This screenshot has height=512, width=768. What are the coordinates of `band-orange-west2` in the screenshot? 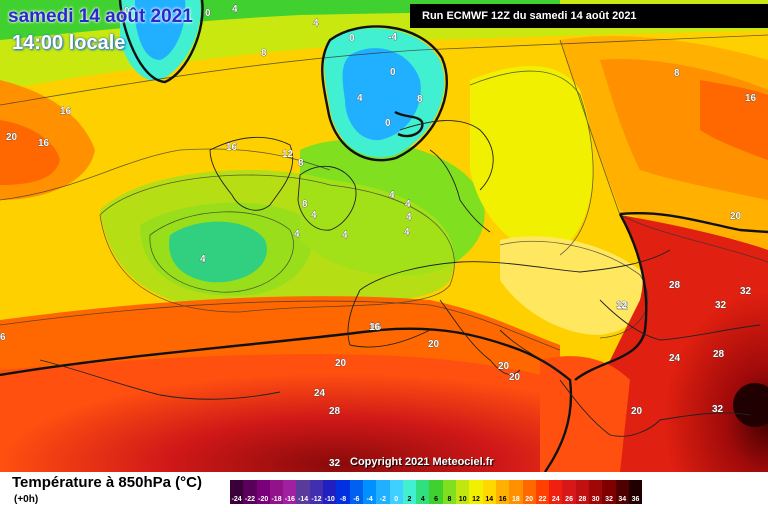 It's located at (30, 152).